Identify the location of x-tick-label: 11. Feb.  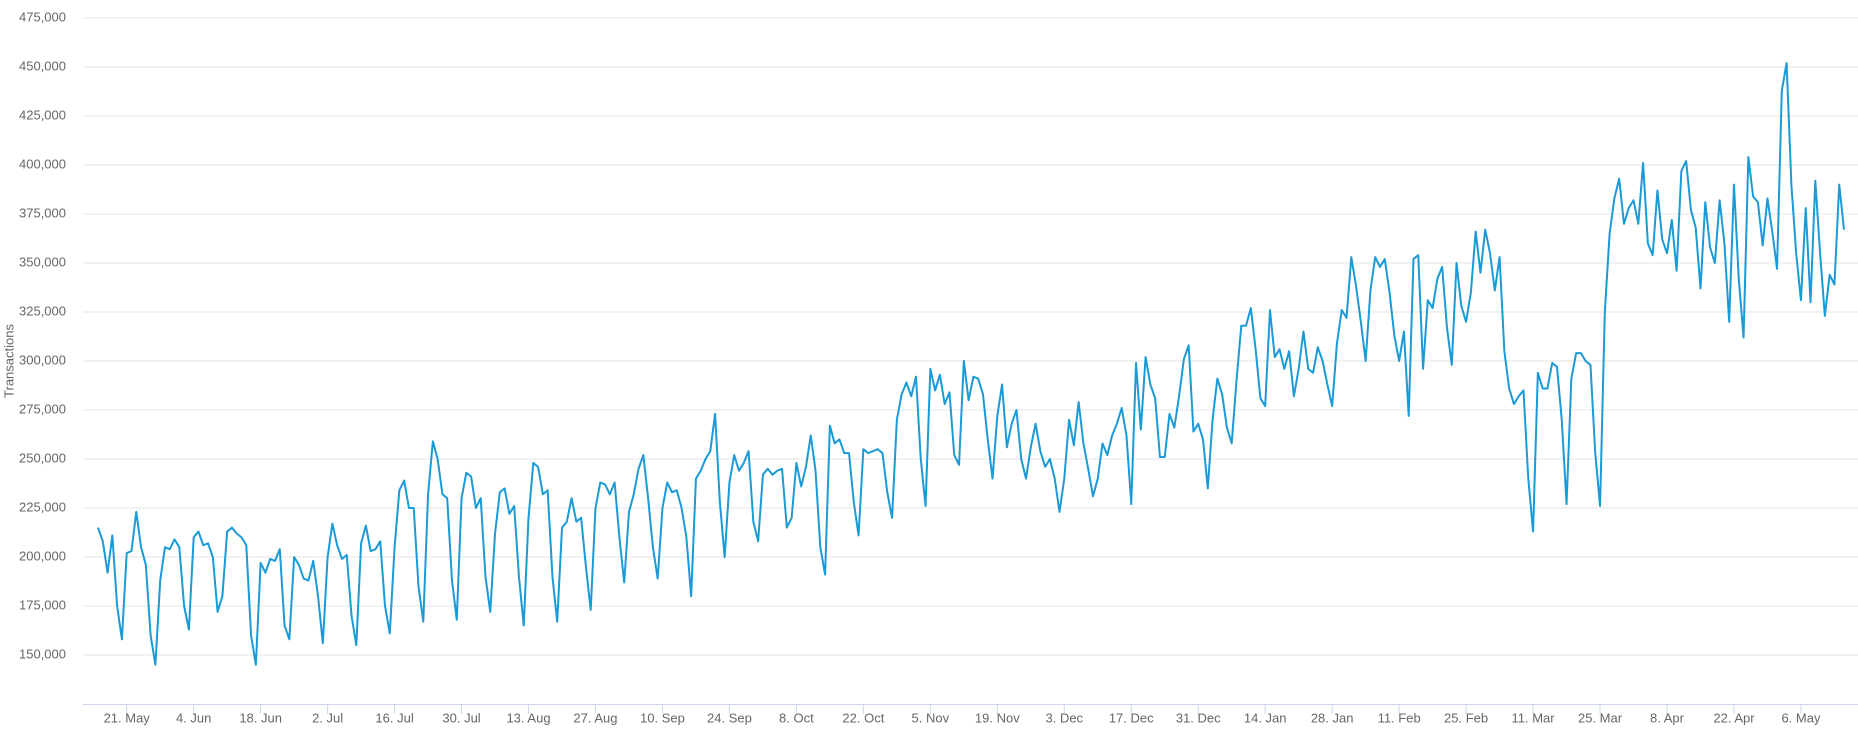
(1399, 717).